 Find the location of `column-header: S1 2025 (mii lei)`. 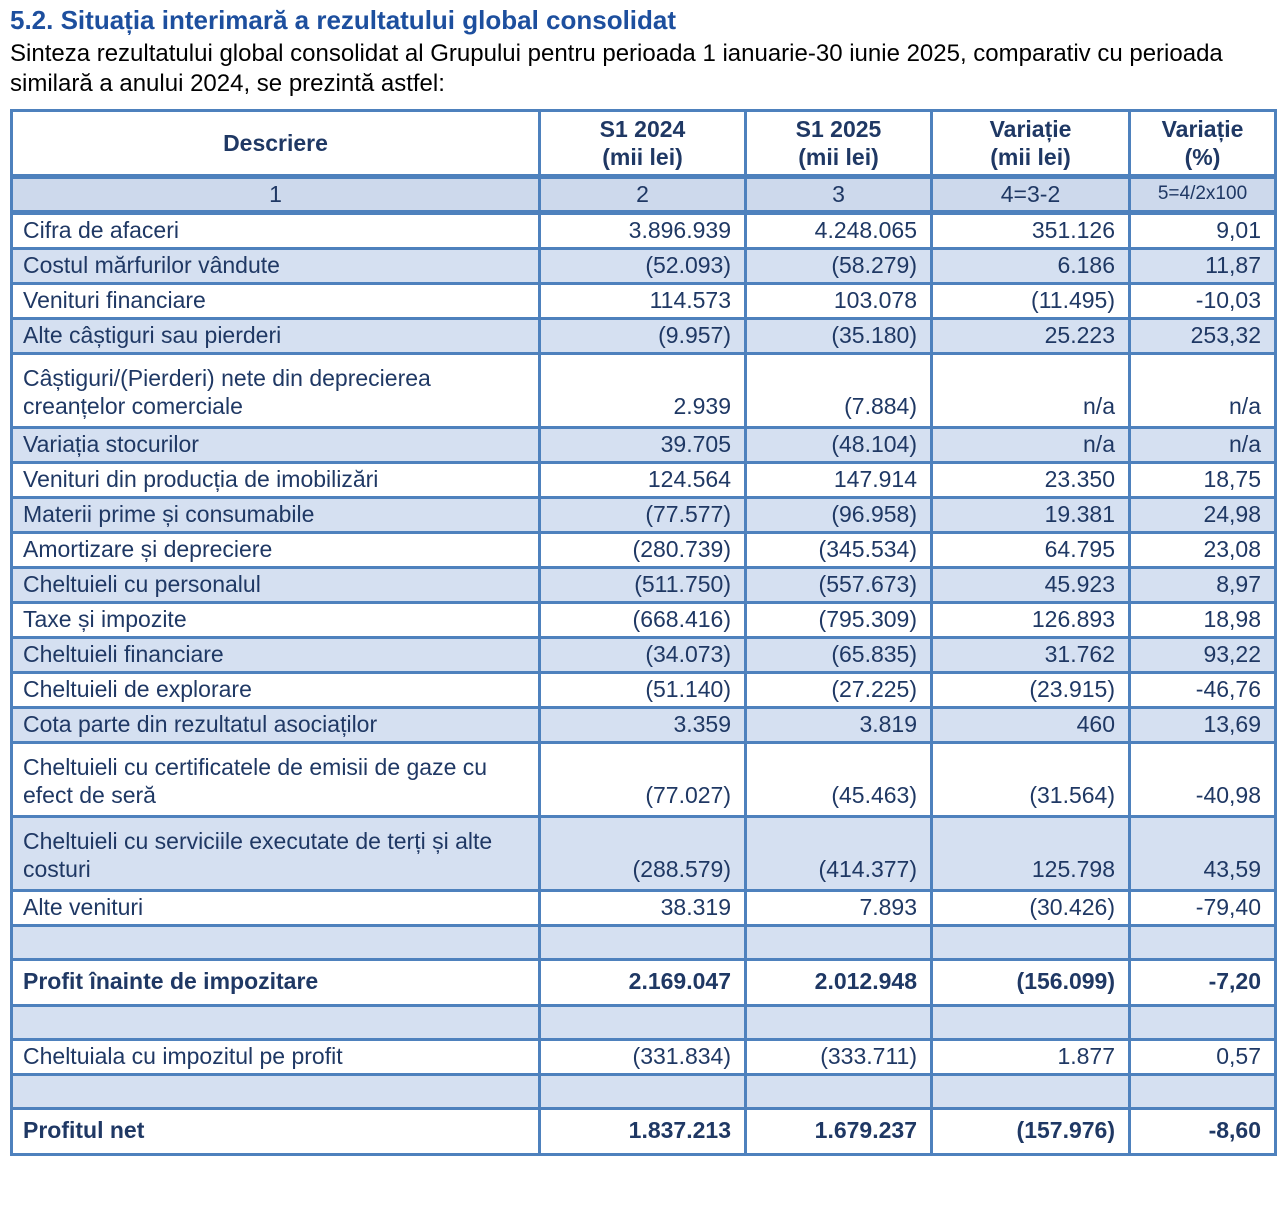

column-header: S1 2025 (mii lei) is located at coordinates (838, 143).